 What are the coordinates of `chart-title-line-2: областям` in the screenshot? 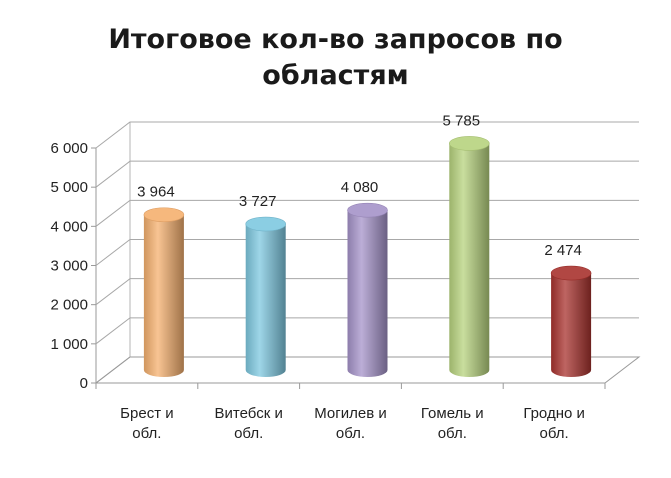 It's located at (335, 75).